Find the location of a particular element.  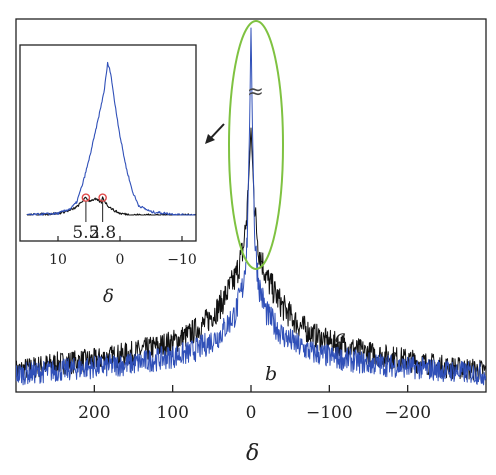

main-x-axis-title: δ is located at coordinates (252, 453).